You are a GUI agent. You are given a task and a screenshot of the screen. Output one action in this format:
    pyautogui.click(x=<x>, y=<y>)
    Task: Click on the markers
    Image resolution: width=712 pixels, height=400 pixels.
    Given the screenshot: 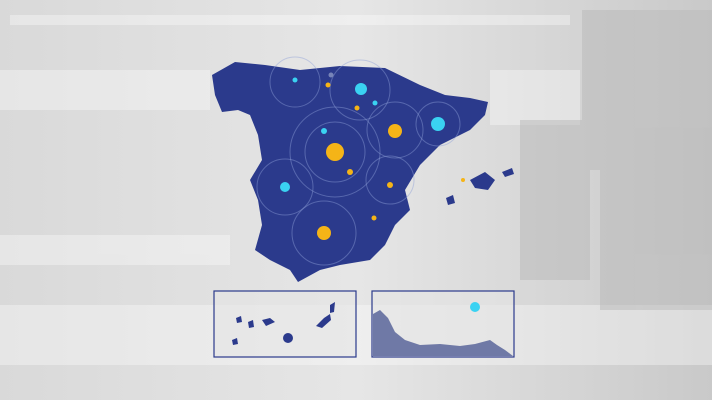 What is the action you would take?
    pyautogui.click(x=372, y=156)
    